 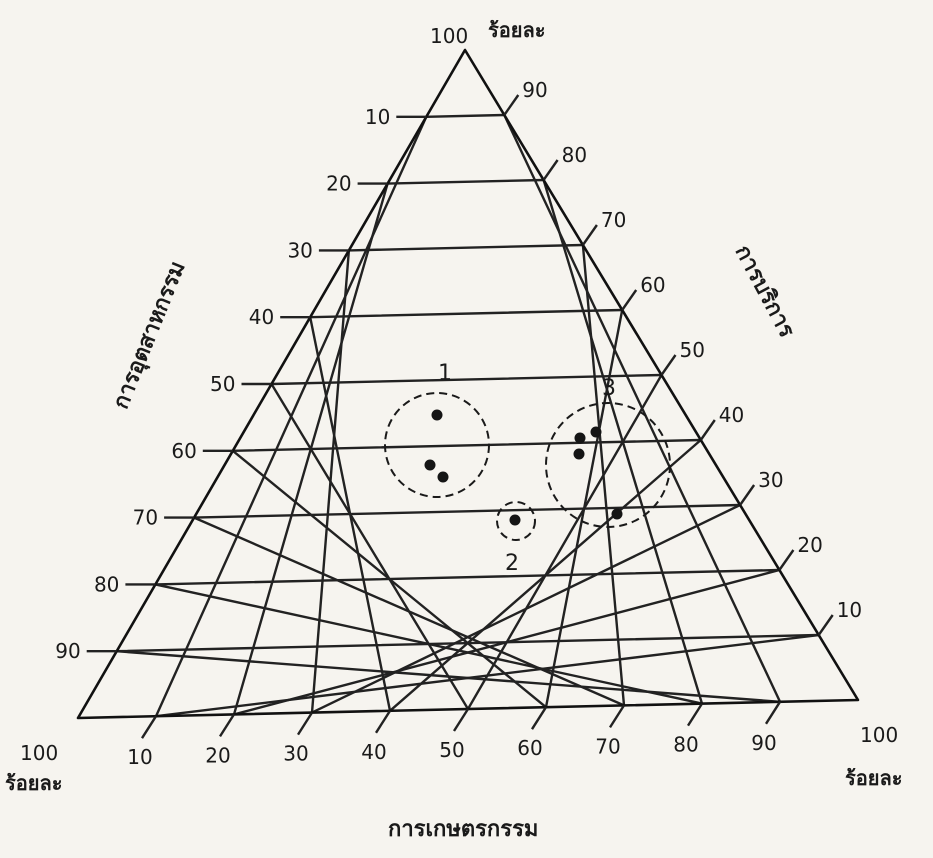 I want to click on bottom-axis-ticks: 10 20 30 40 50 60 70 80 90, so click(x=454, y=735).